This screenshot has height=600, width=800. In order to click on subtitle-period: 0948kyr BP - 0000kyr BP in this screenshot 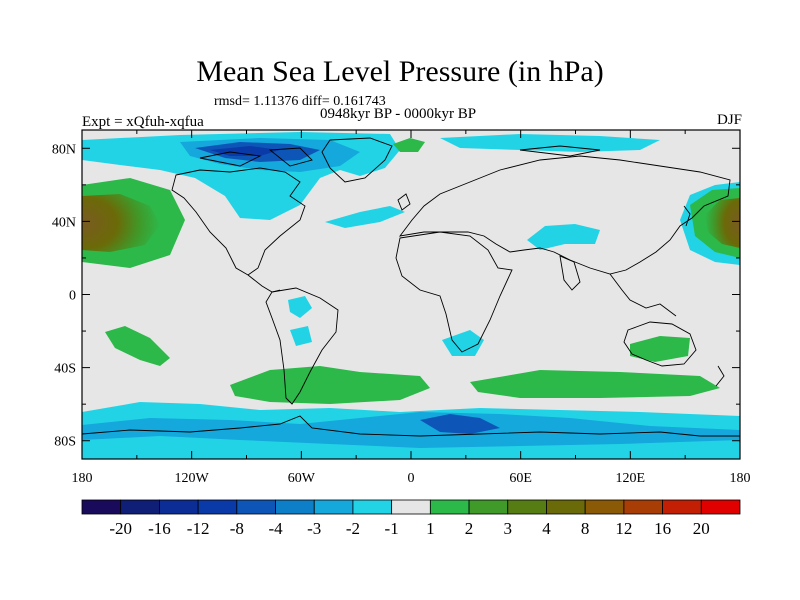, I will do `click(398, 114)`.